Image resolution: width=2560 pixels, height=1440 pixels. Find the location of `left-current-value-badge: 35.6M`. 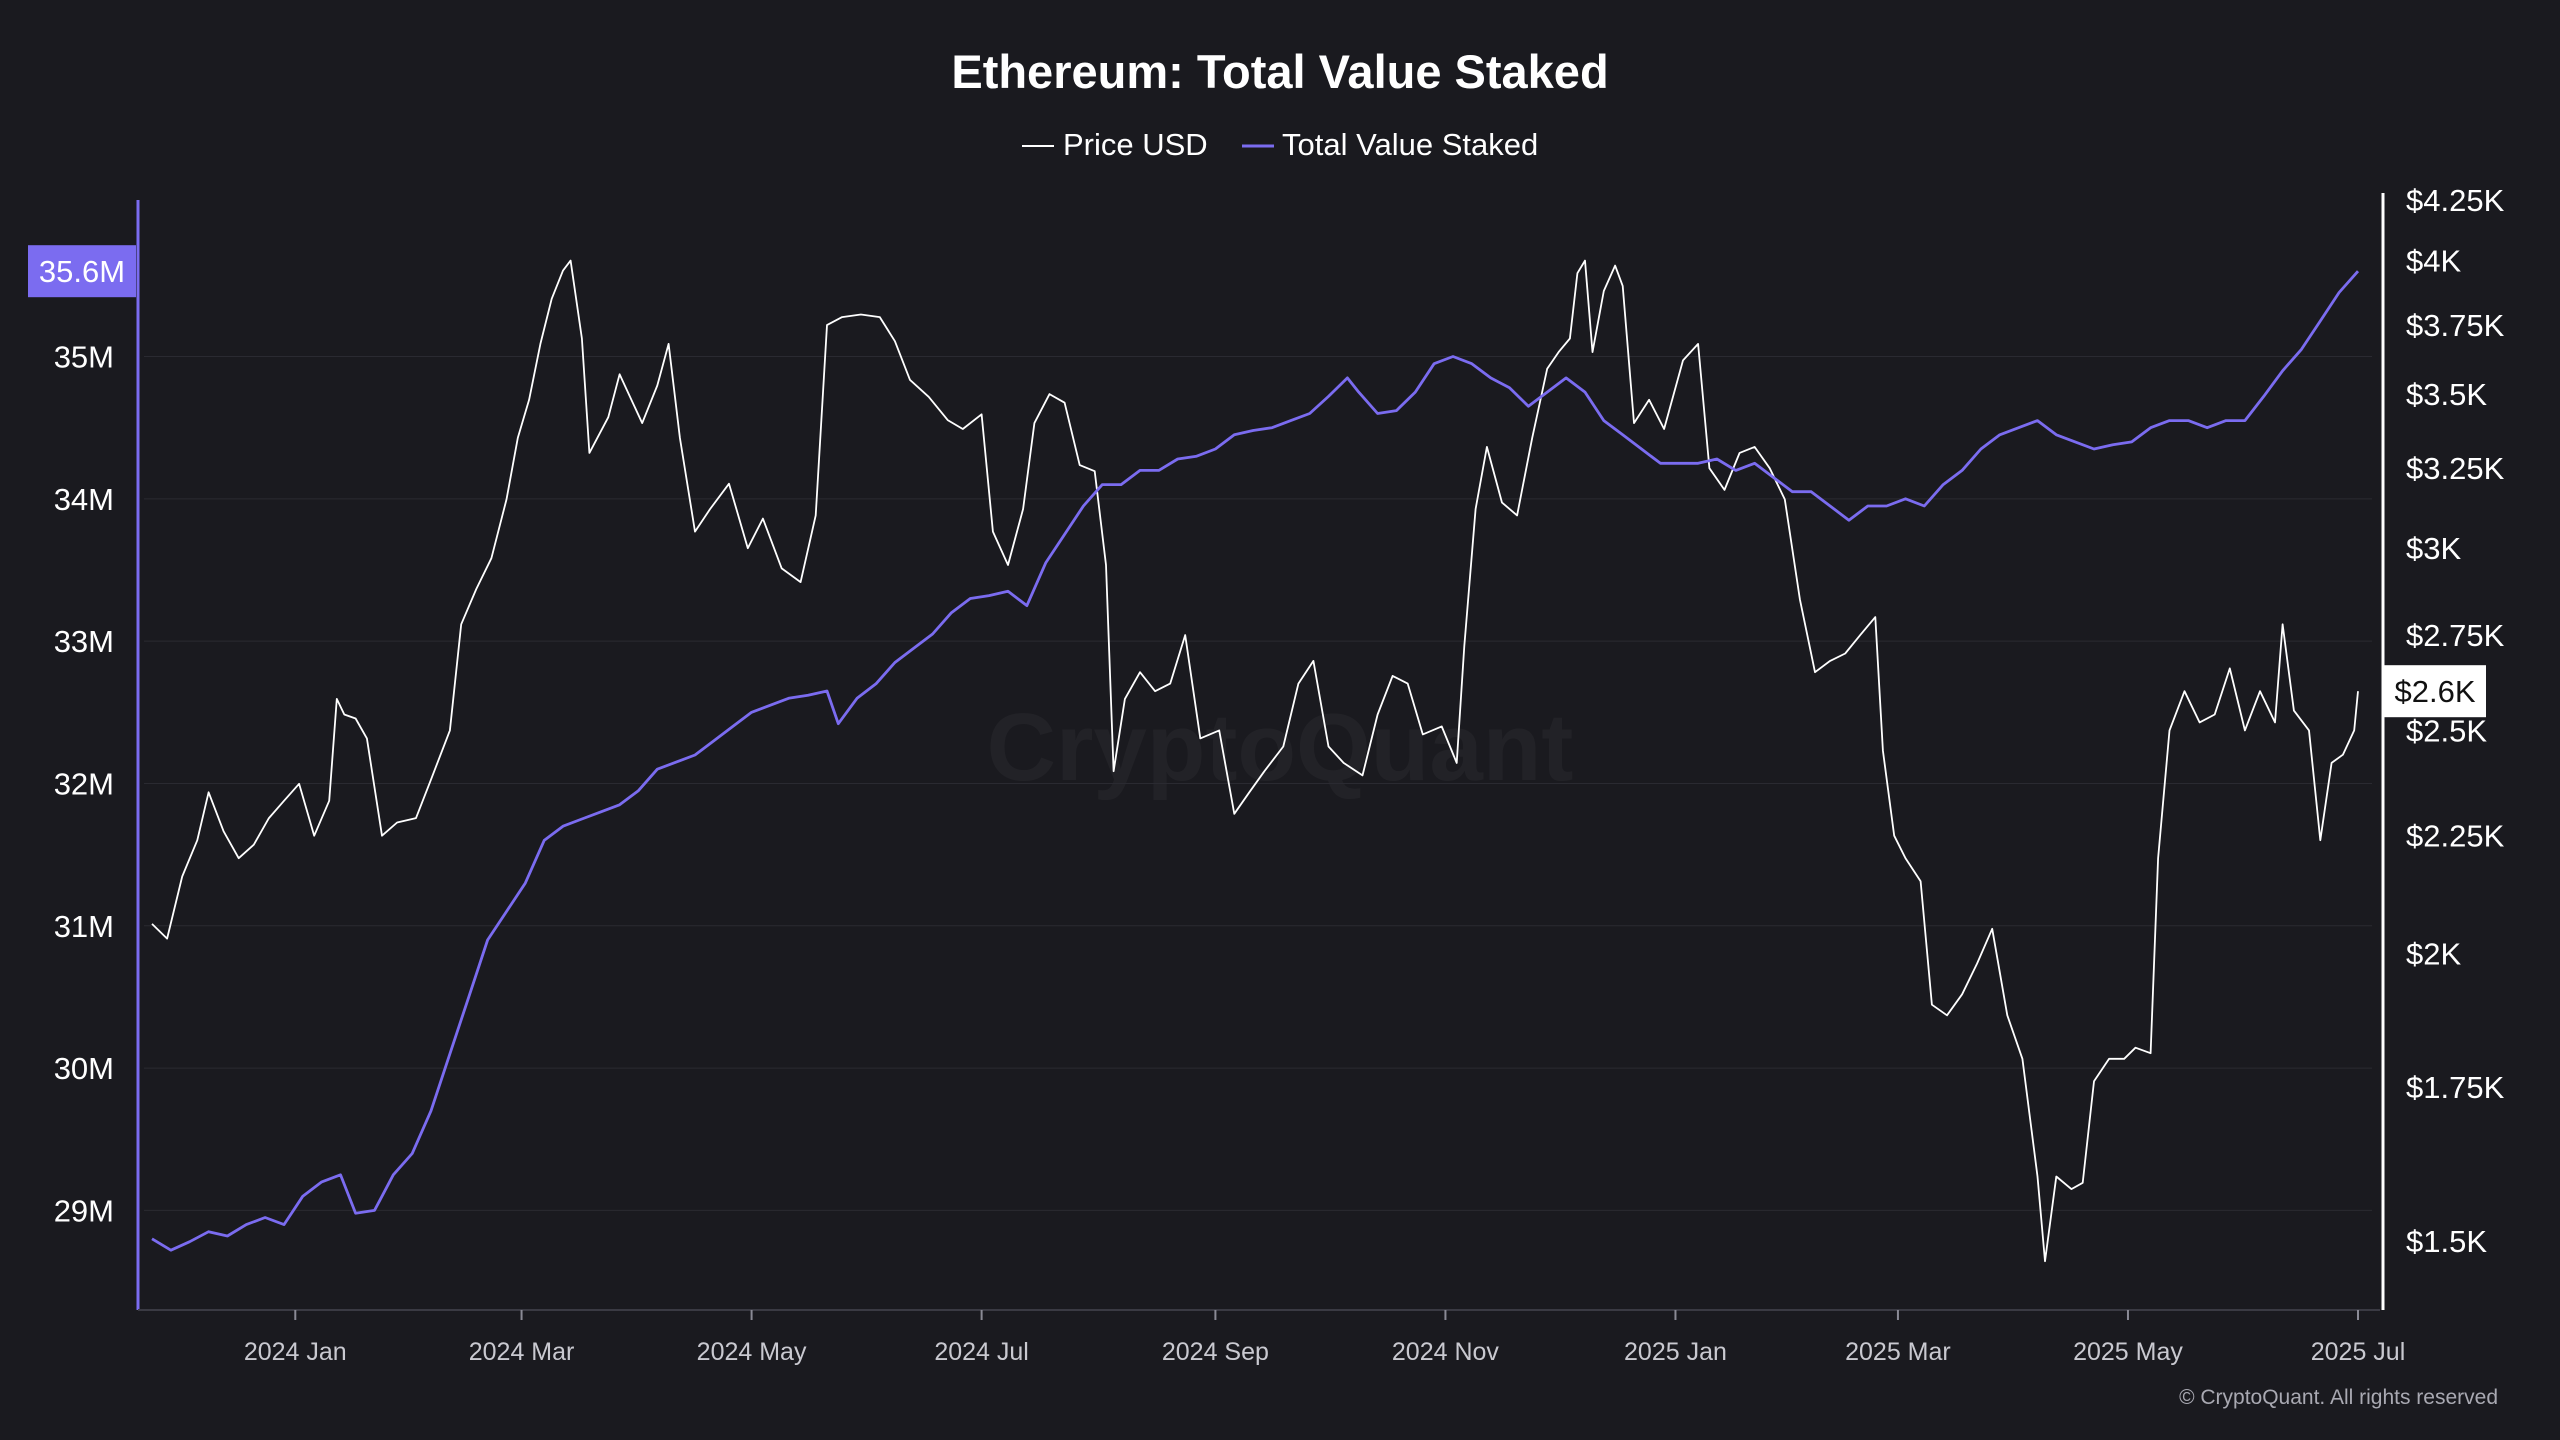

left-current-value-badge: 35.6M is located at coordinates (82, 271).